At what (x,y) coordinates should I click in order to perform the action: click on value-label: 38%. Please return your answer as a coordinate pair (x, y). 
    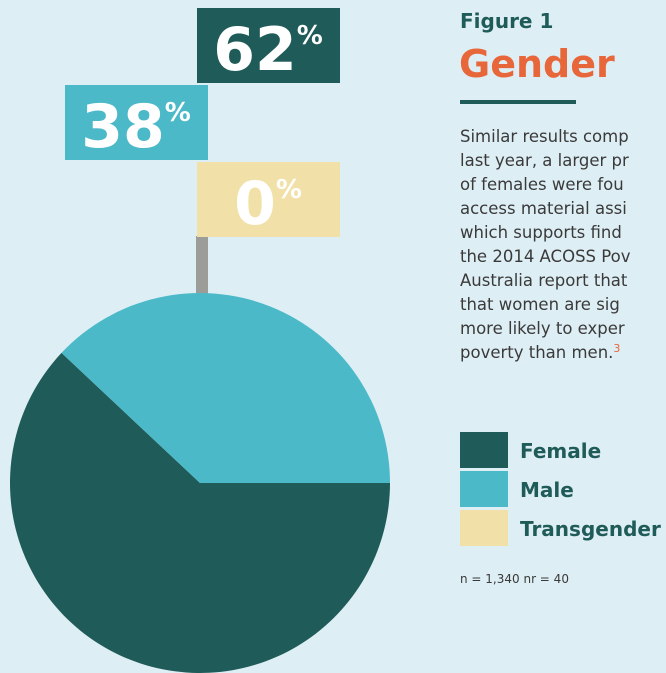
    Looking at the image, I should click on (136, 127).